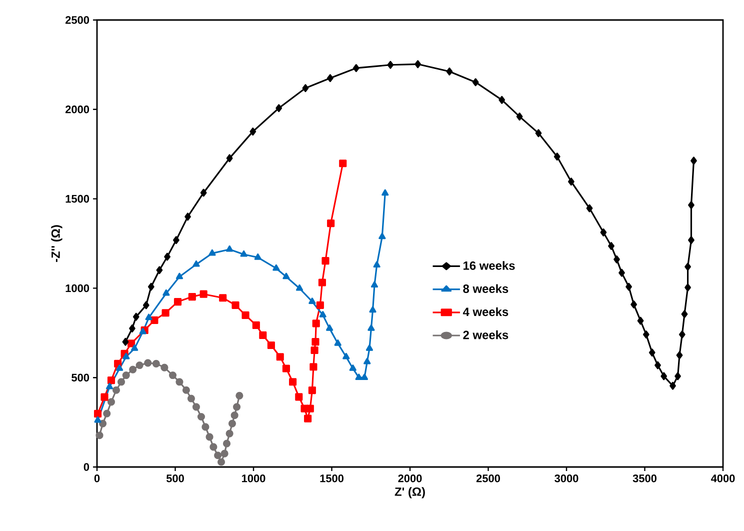 The height and width of the screenshot is (531, 744). Describe the element at coordinates (489, 265) in the screenshot. I see `legend-label: 16 weeks` at that location.